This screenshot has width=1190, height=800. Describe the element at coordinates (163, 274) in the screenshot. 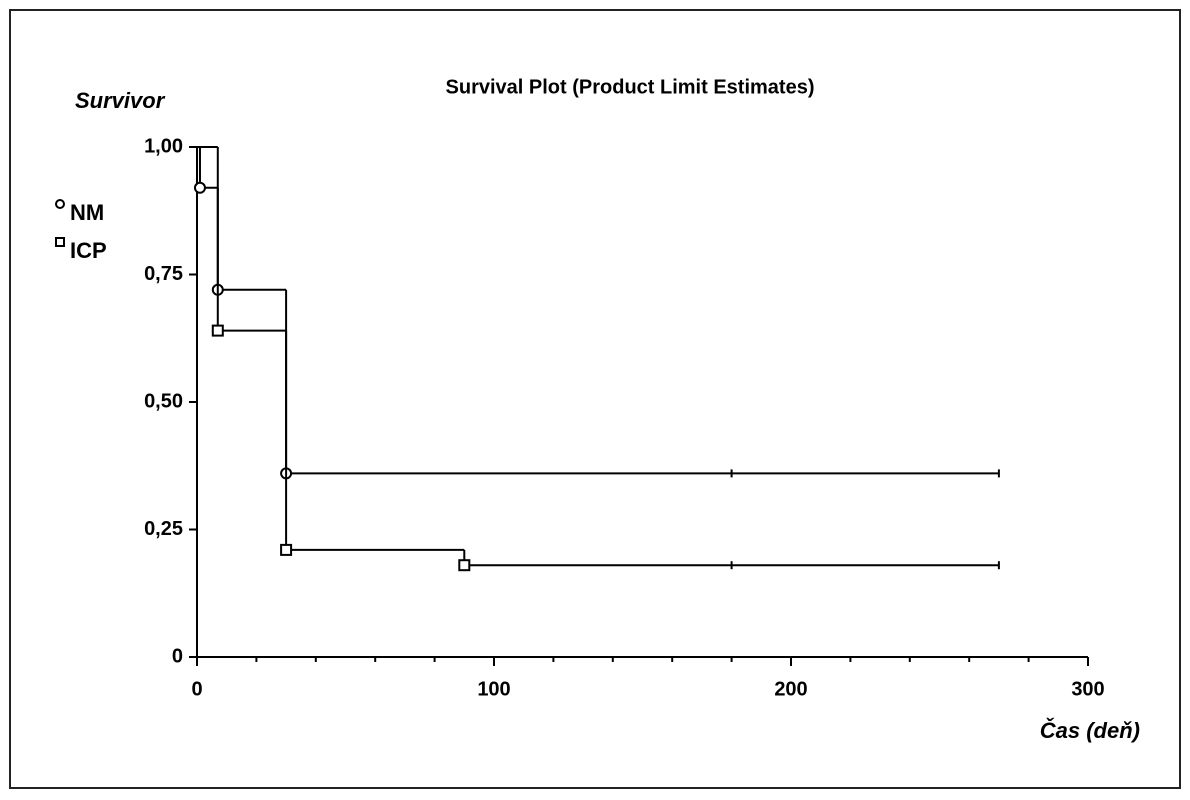

I see `y-tick-label: 0,75` at that location.